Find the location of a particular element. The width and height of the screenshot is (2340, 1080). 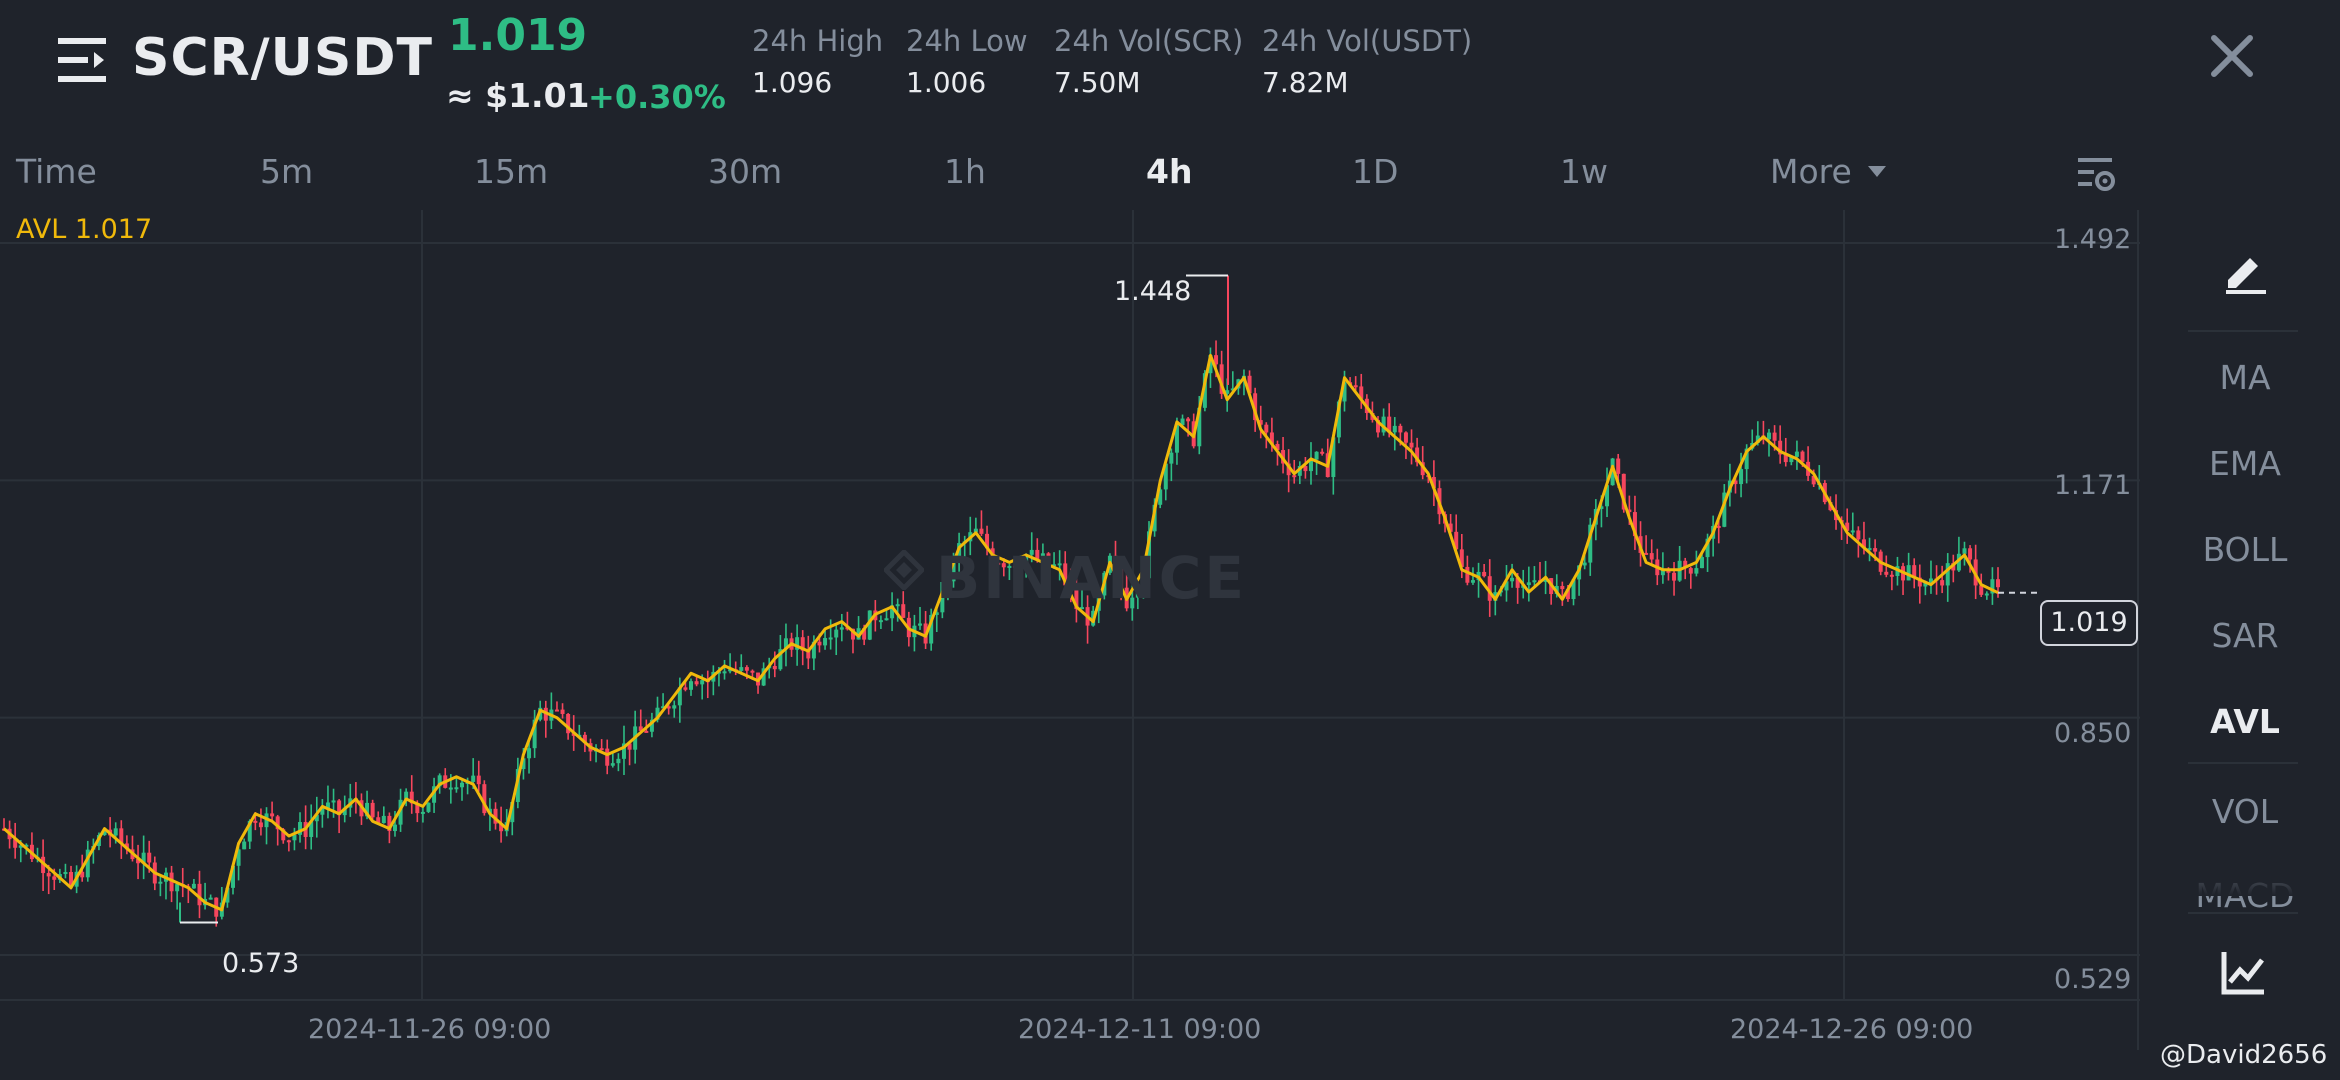

tab-1w: 1w is located at coordinates (1584, 171).